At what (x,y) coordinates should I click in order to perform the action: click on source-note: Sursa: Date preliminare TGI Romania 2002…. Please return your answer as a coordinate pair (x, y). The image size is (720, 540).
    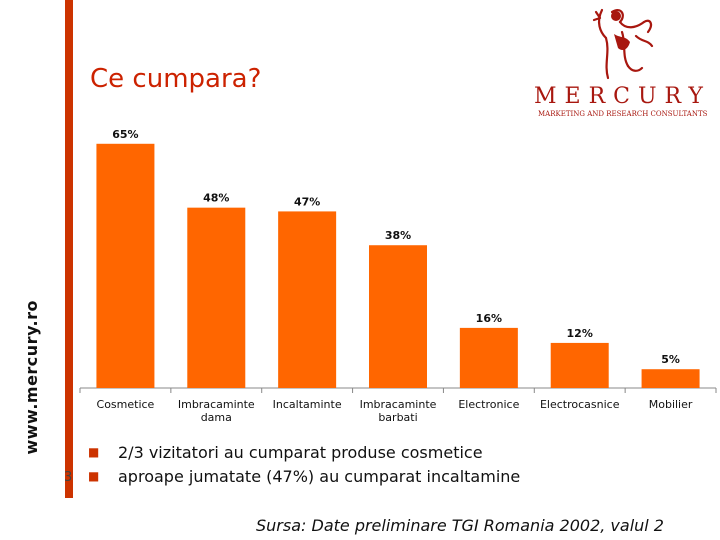
    Looking at the image, I should click on (460, 525).